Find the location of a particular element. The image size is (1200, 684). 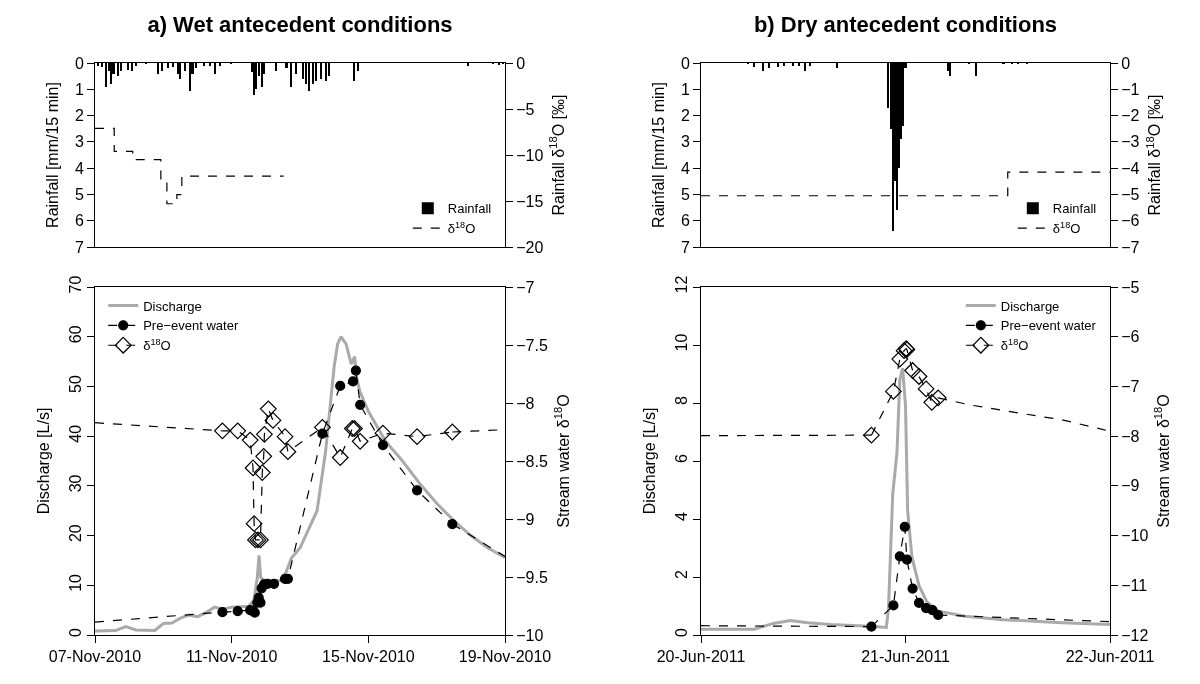

x-tick-label: 19-Nov-2010 is located at coordinates (505, 657).